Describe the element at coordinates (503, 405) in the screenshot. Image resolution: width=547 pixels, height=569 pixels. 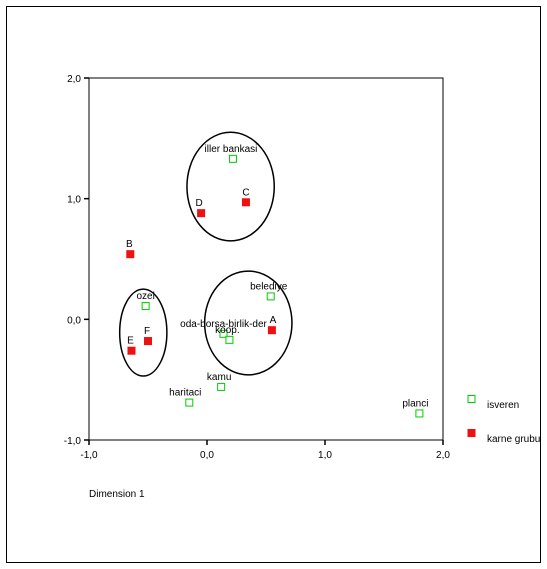
I see `legend-label: isveren` at that location.